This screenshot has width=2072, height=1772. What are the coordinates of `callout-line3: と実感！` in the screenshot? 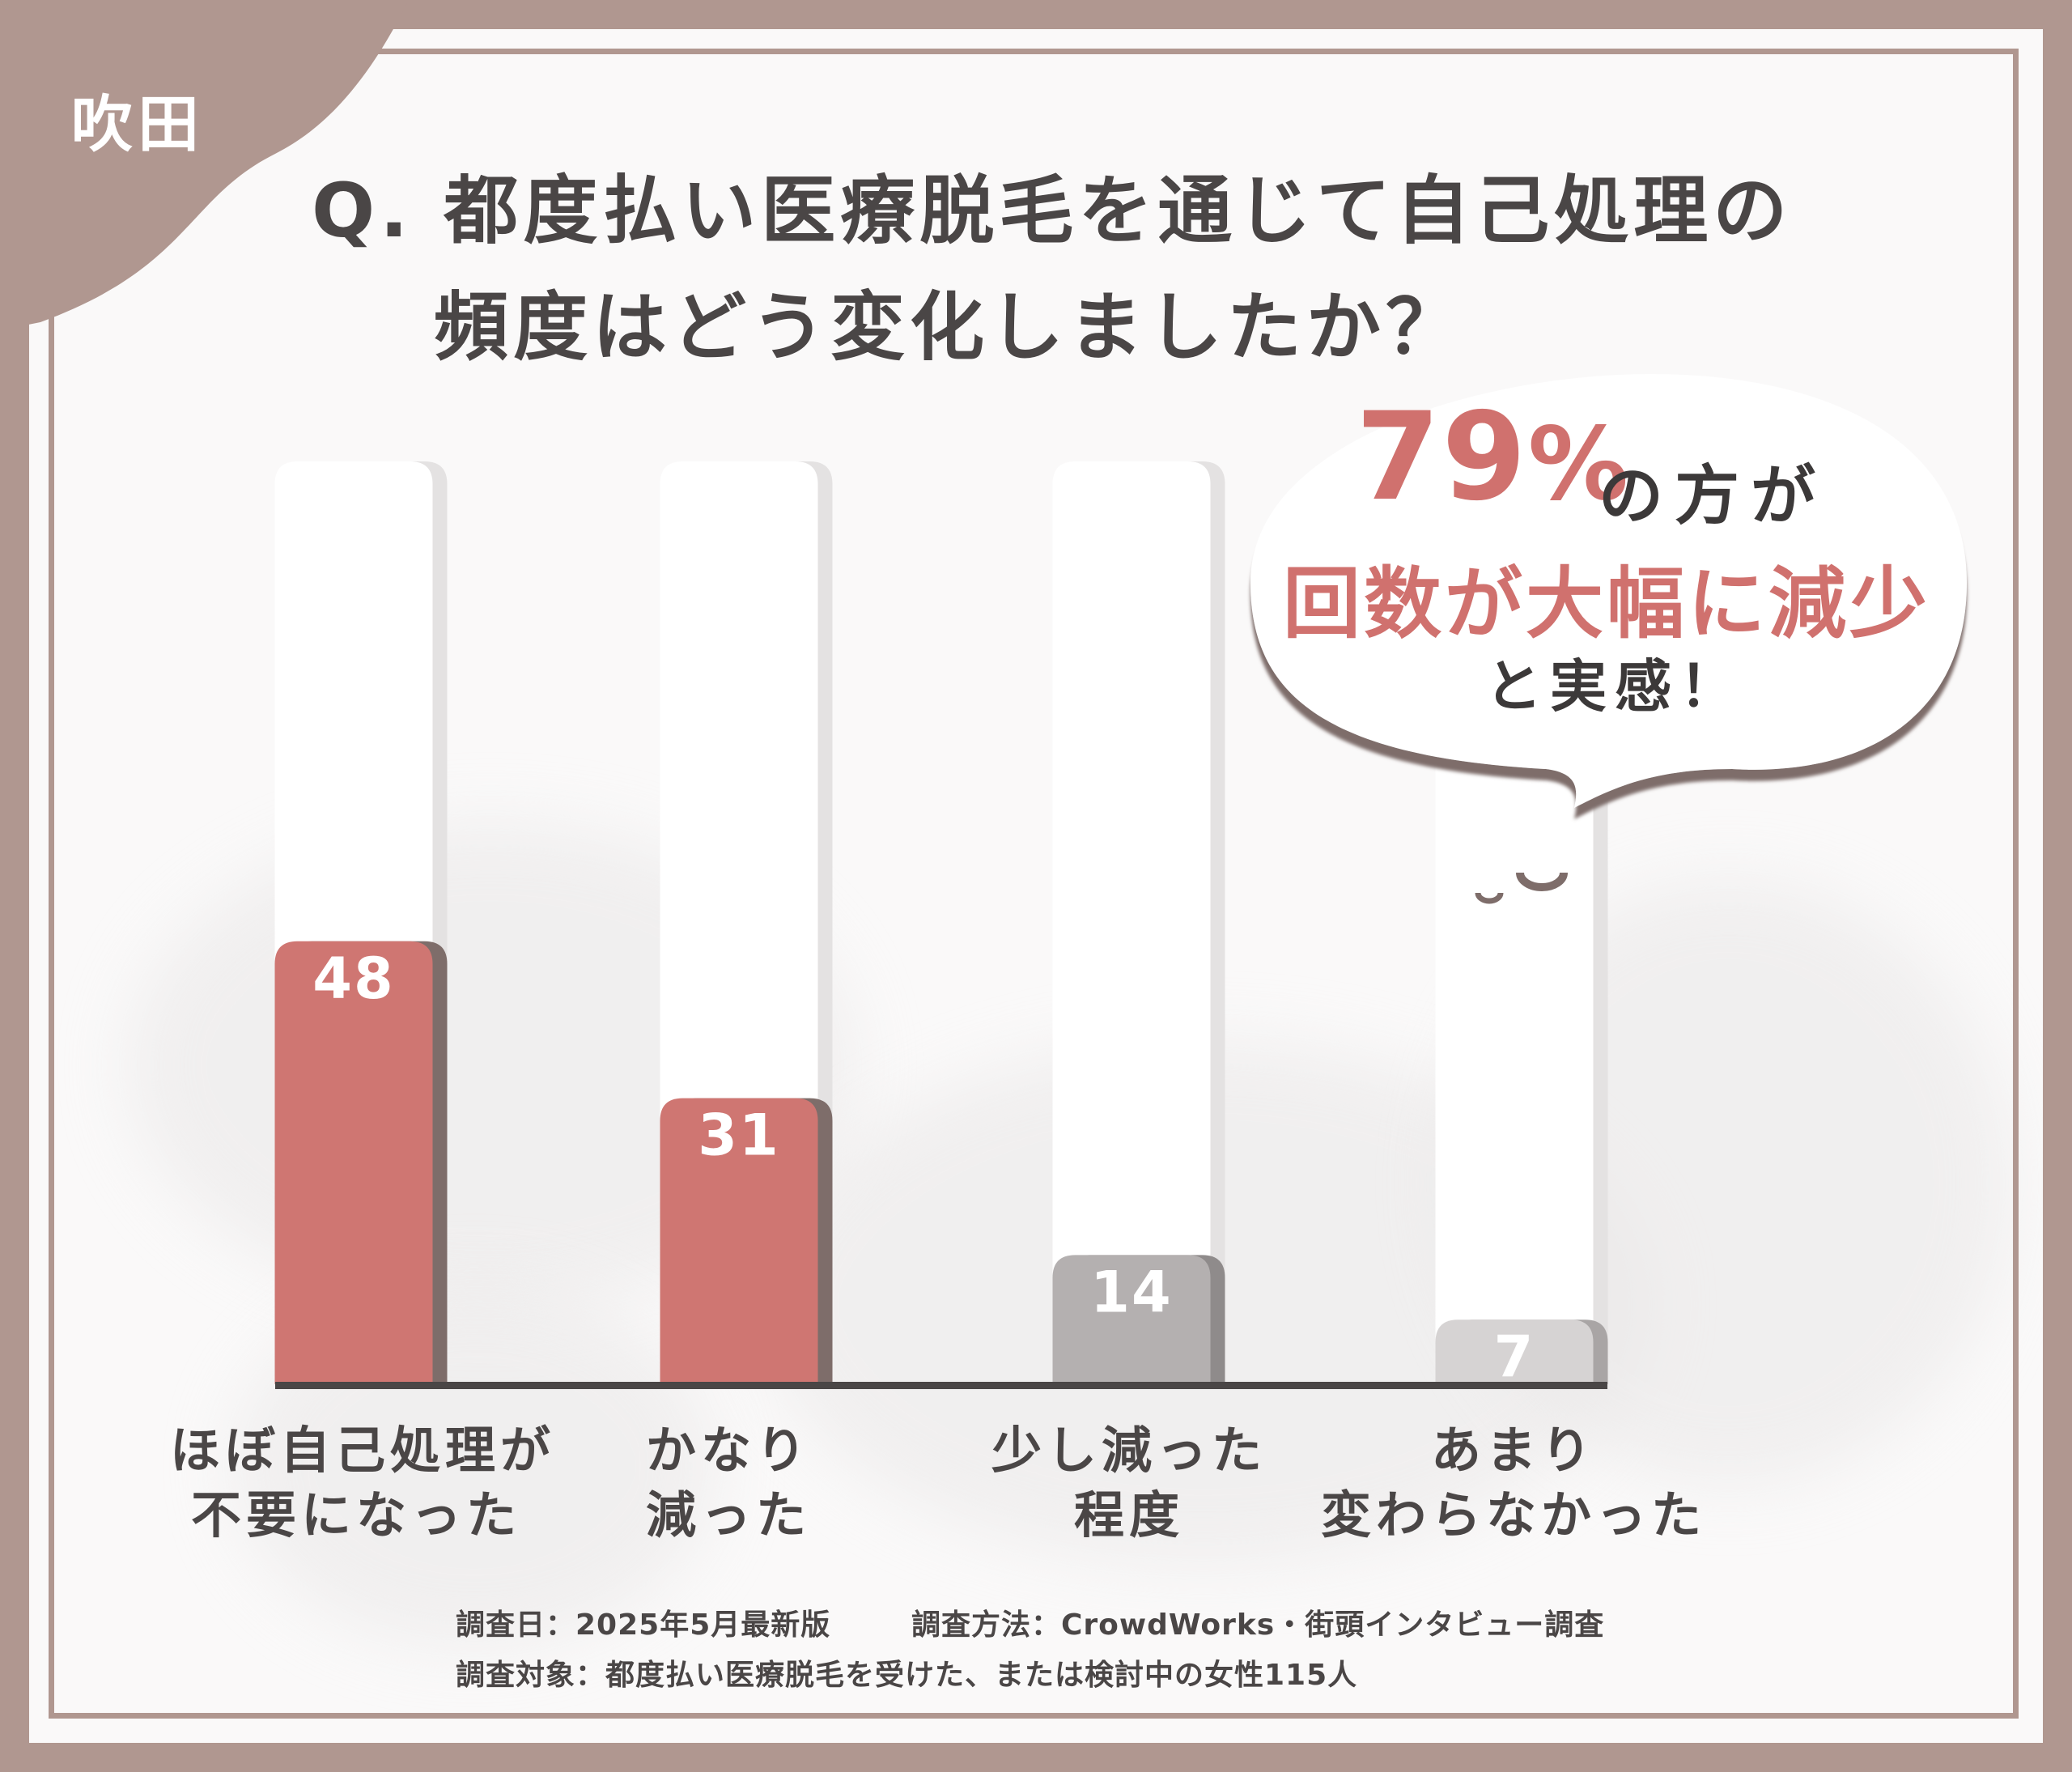 It's located at (1614, 687).